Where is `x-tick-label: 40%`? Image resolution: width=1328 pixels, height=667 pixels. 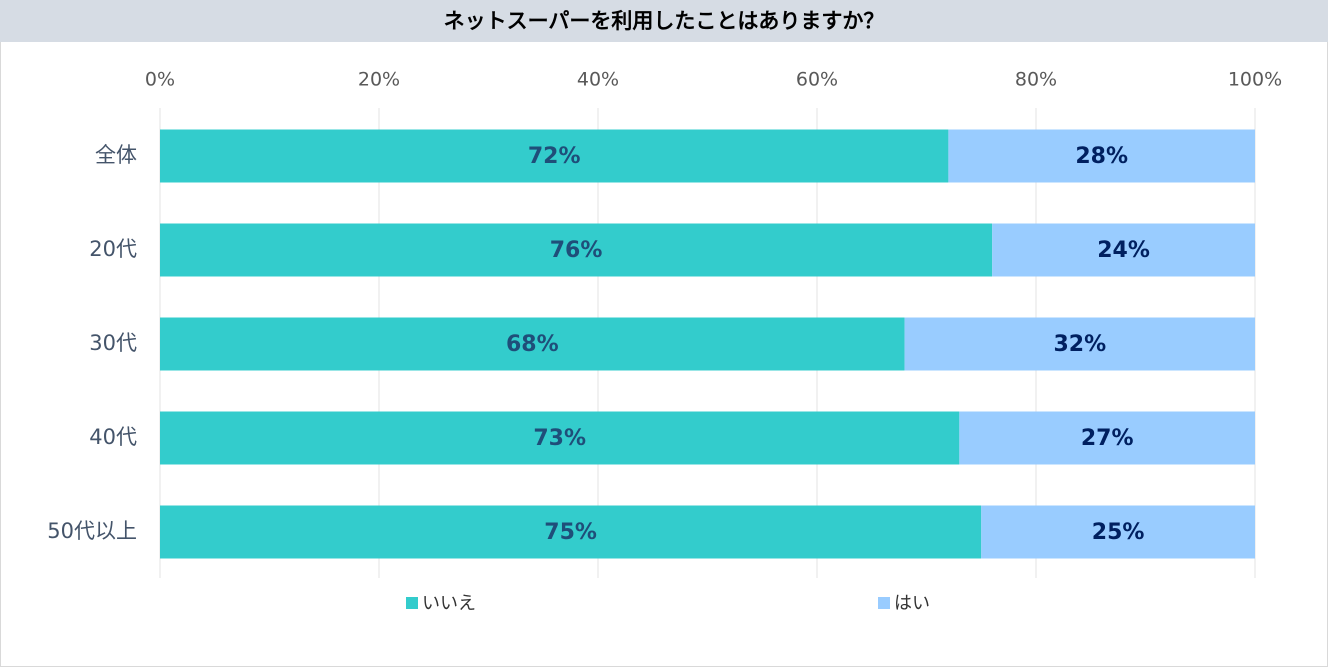
x-tick-label: 40% is located at coordinates (598, 80).